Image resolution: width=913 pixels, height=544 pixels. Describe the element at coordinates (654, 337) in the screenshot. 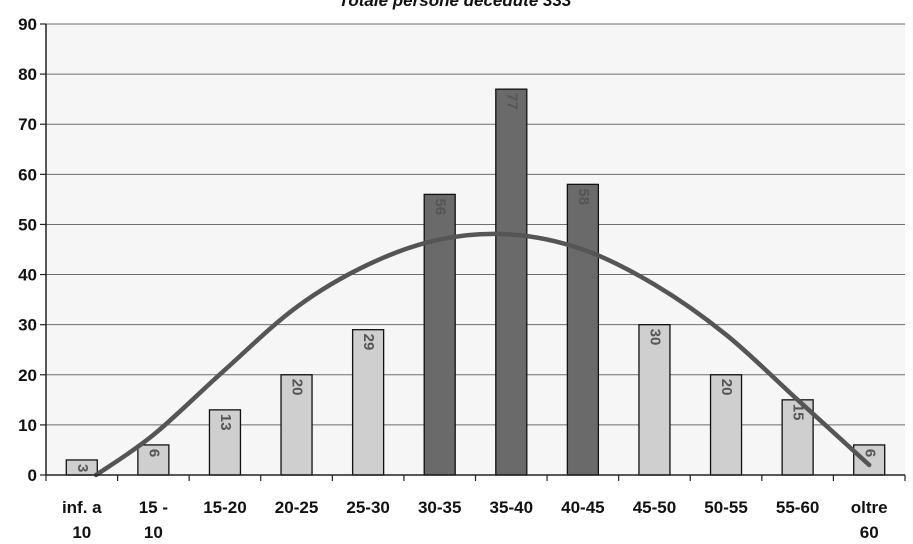

I see `data-label: 30` at that location.